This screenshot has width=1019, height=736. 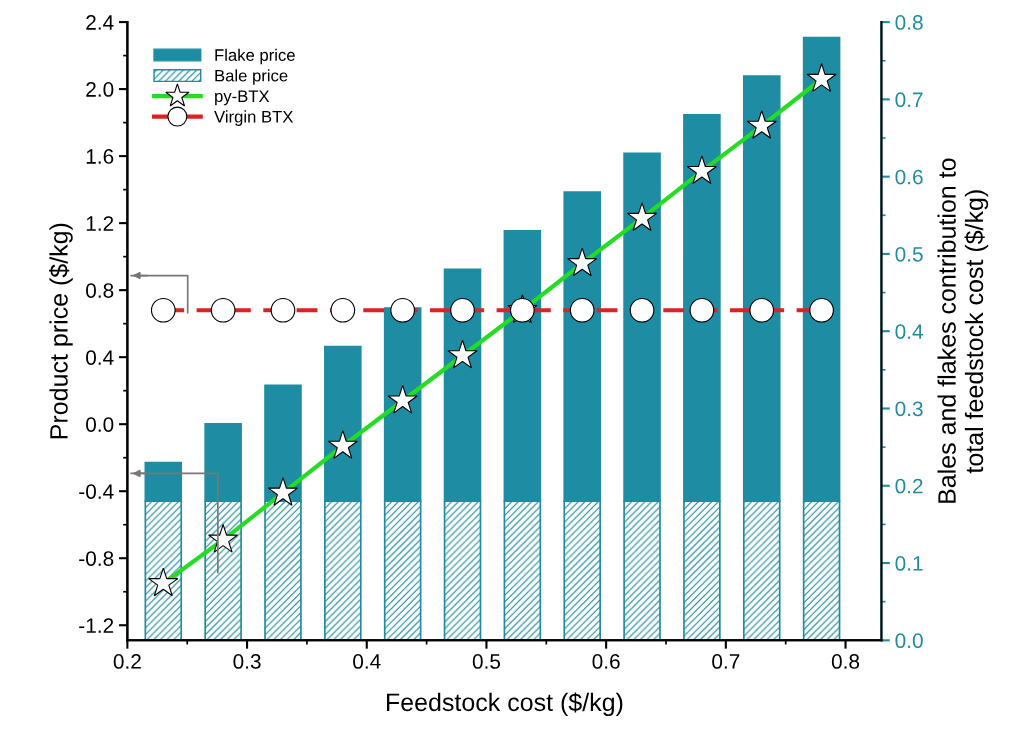 I want to click on y-tick-label: 0.0, so click(x=100, y=424).